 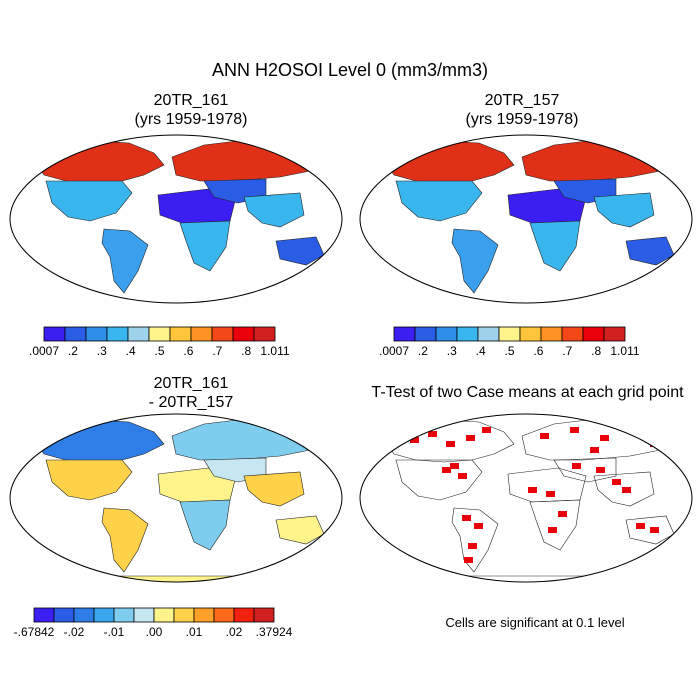 I want to click on colorbar-tick-label: .3, so click(x=452, y=351).